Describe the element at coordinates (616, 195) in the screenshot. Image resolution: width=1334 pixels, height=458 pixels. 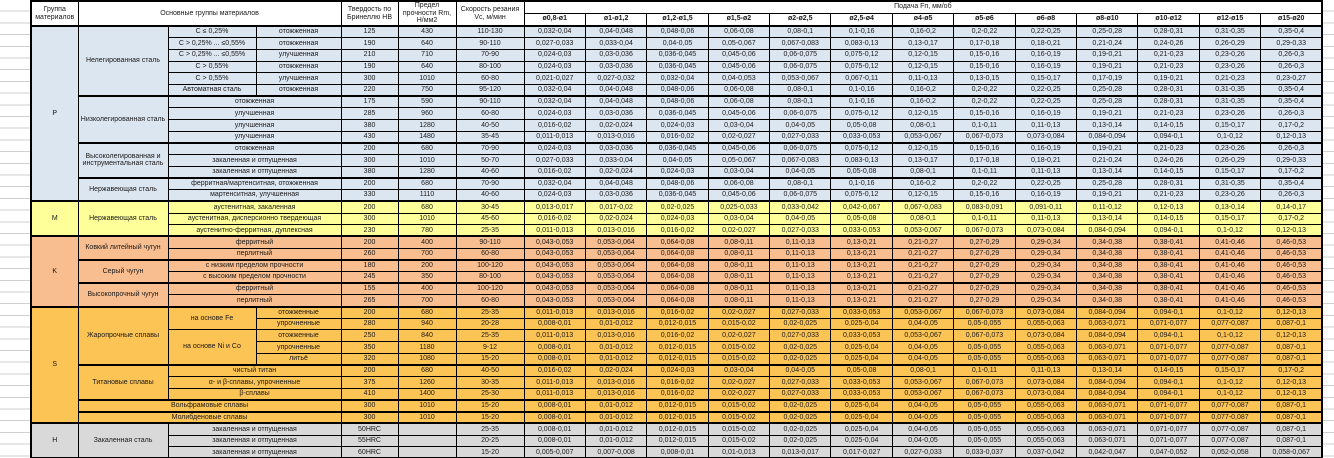
I see `feed-value-cell: 0,03-0,036` at that location.